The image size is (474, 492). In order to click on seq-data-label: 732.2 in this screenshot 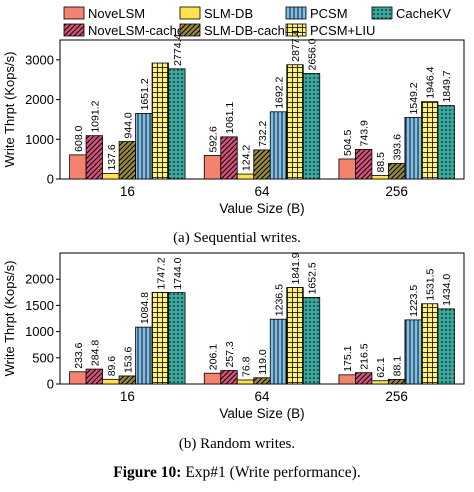, I will do `click(263, 133)`.